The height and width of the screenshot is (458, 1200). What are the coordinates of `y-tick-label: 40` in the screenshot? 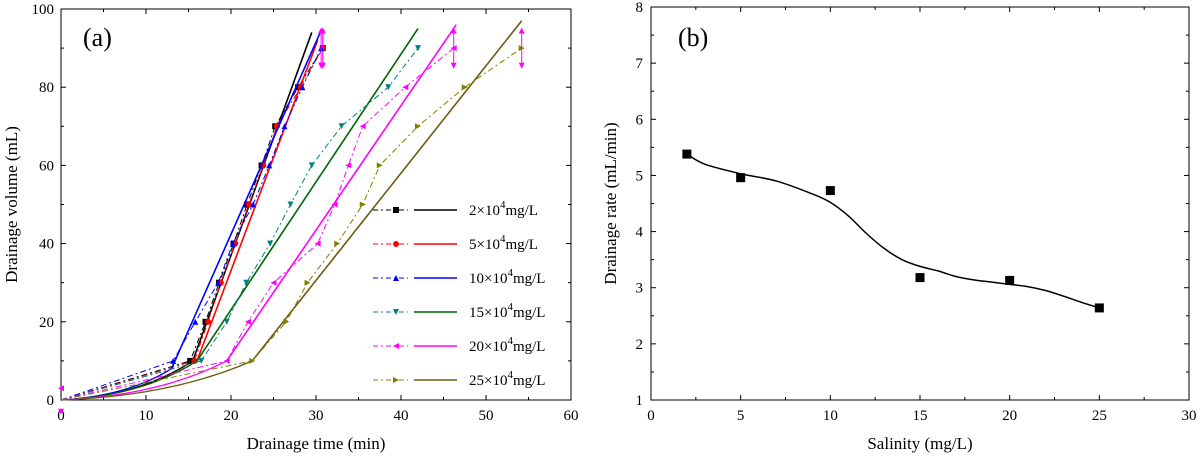 It's located at (46, 245).